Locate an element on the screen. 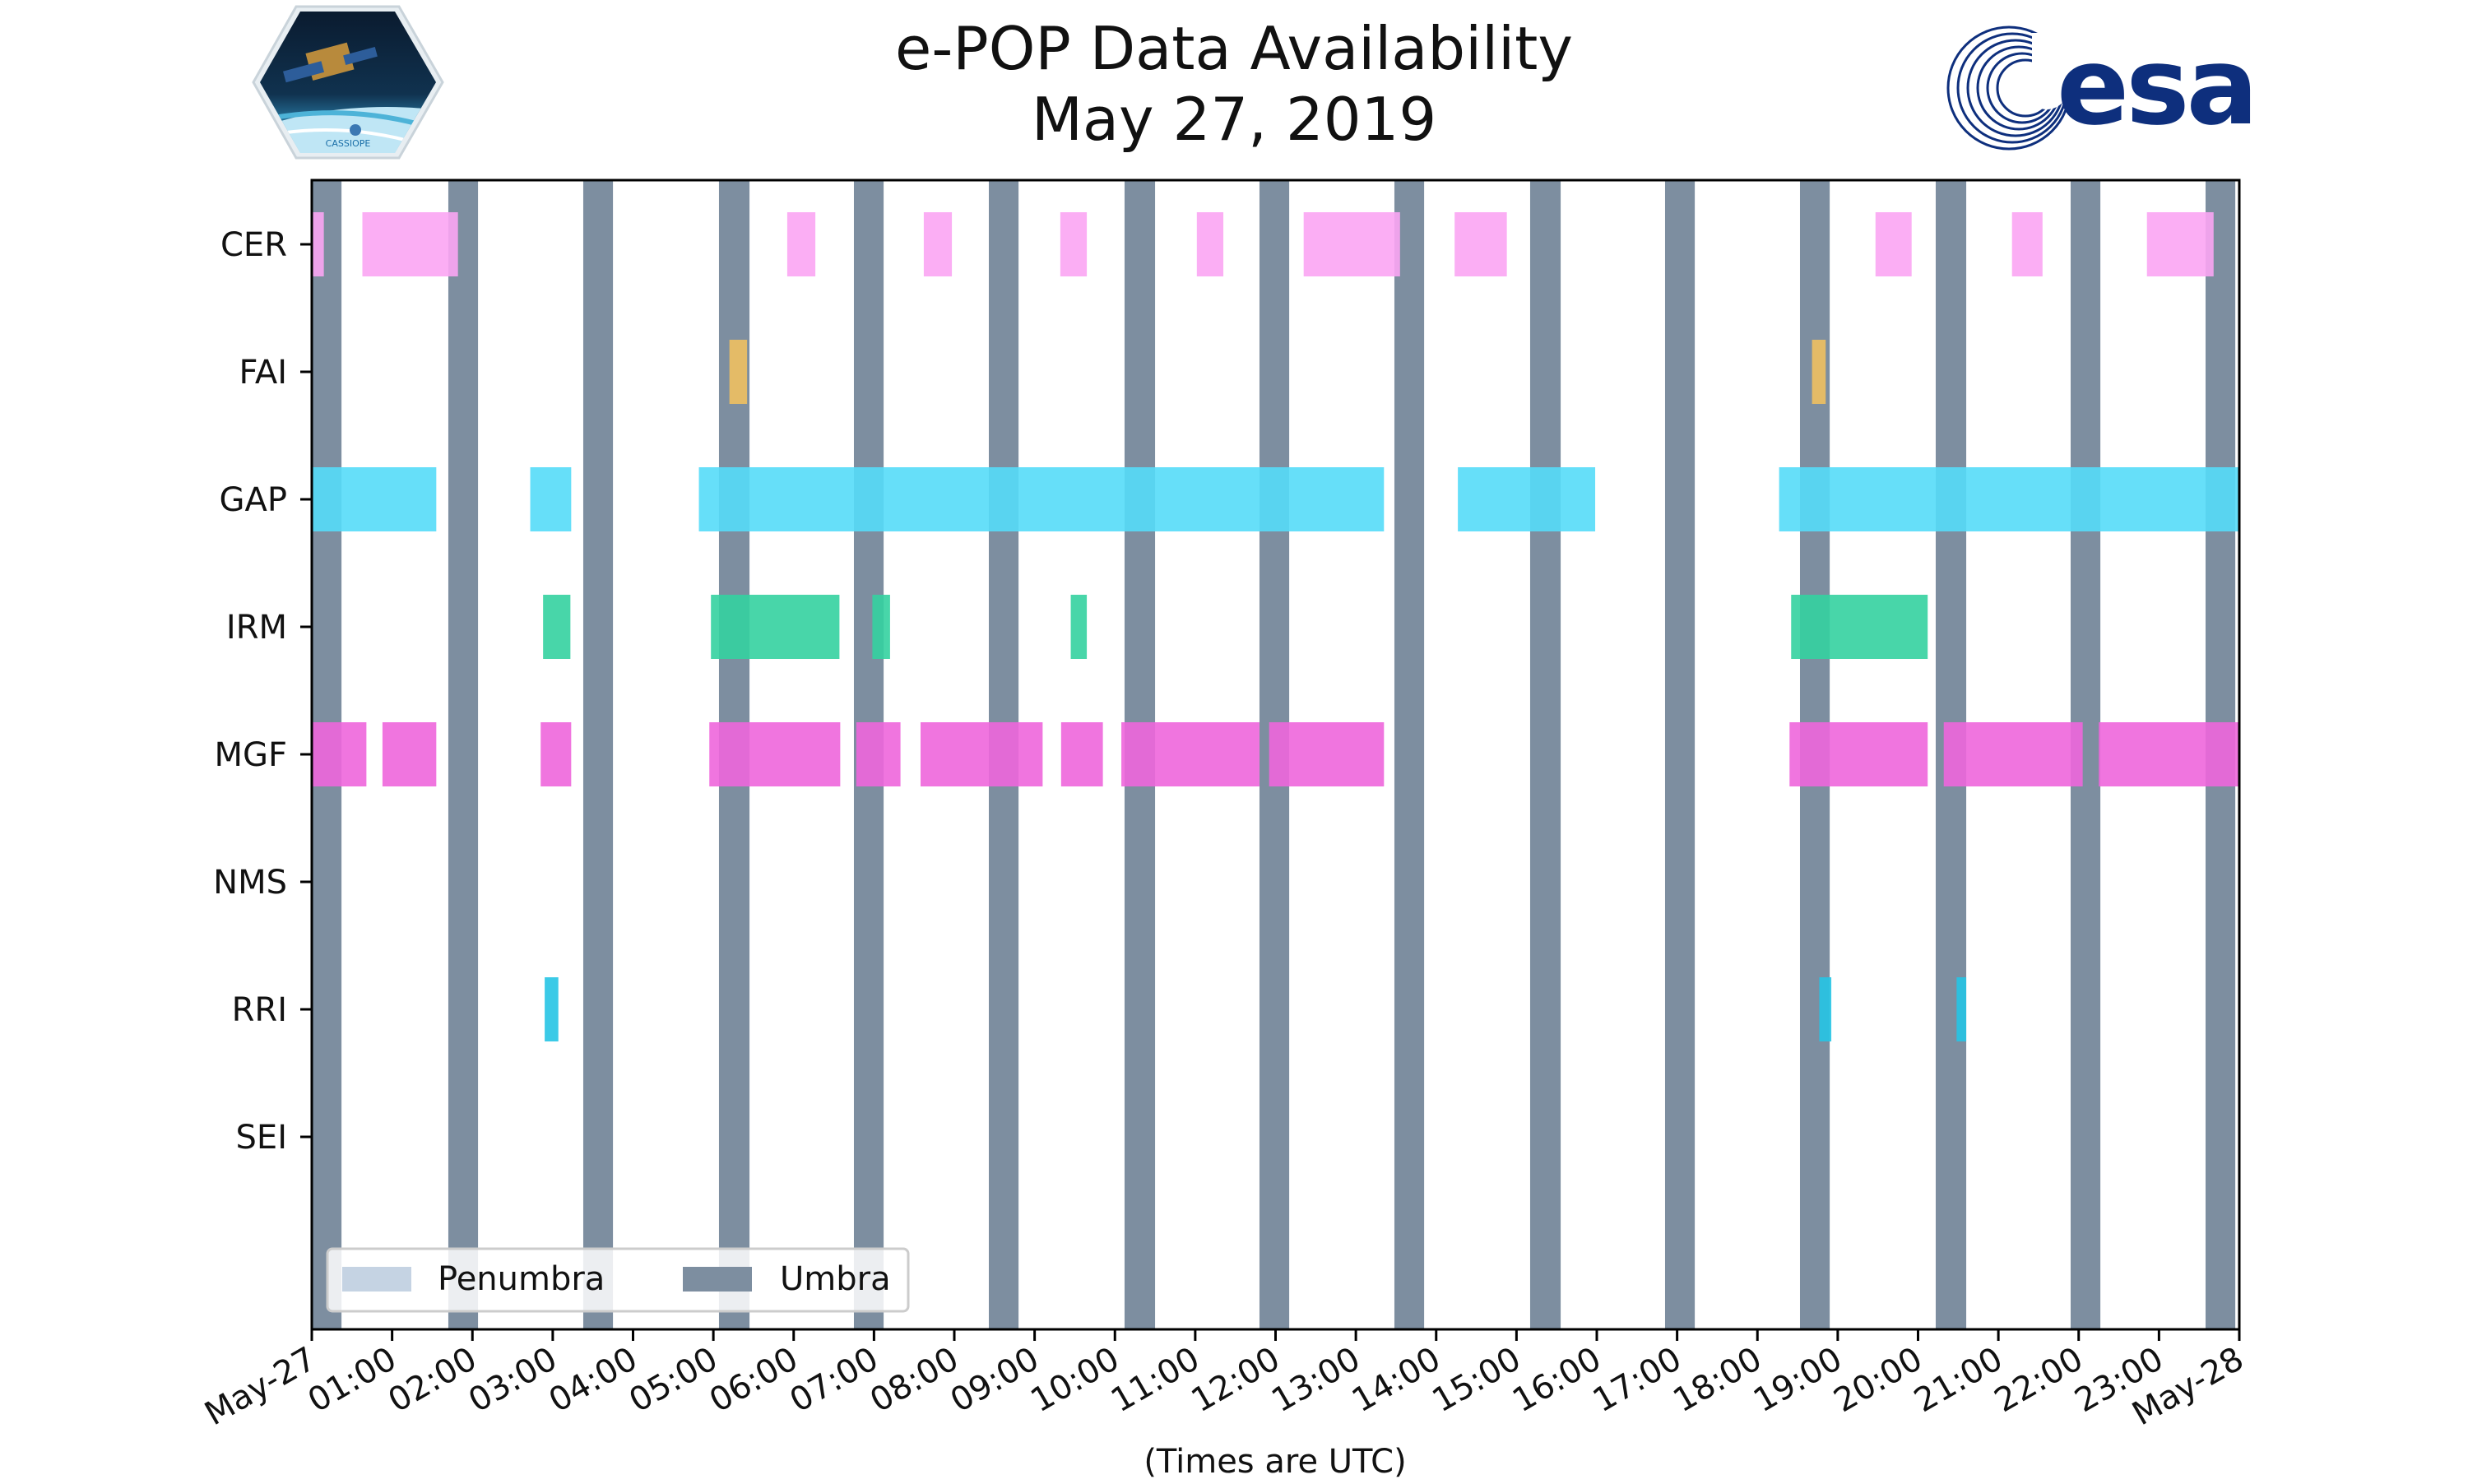 The height and width of the screenshot is (1484, 2468). chart-title: e-POP Data Availability is located at coordinates (1234, 48).